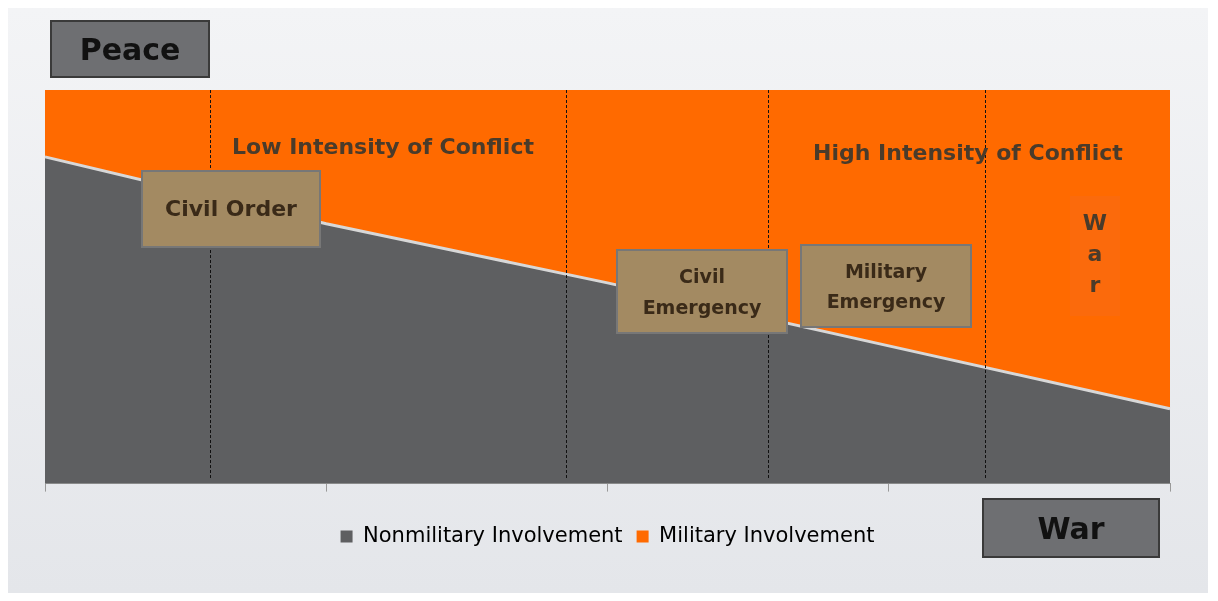 The height and width of the screenshot is (601, 1218). What do you see at coordinates (493, 534) in the screenshot?
I see `legend-label: Nonmilitary Involvement` at bounding box center [493, 534].